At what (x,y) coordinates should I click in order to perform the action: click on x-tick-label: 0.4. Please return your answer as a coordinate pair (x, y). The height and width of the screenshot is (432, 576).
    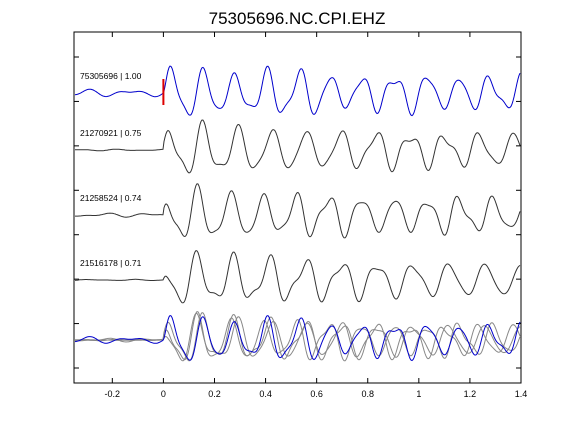
    Looking at the image, I should click on (265, 394).